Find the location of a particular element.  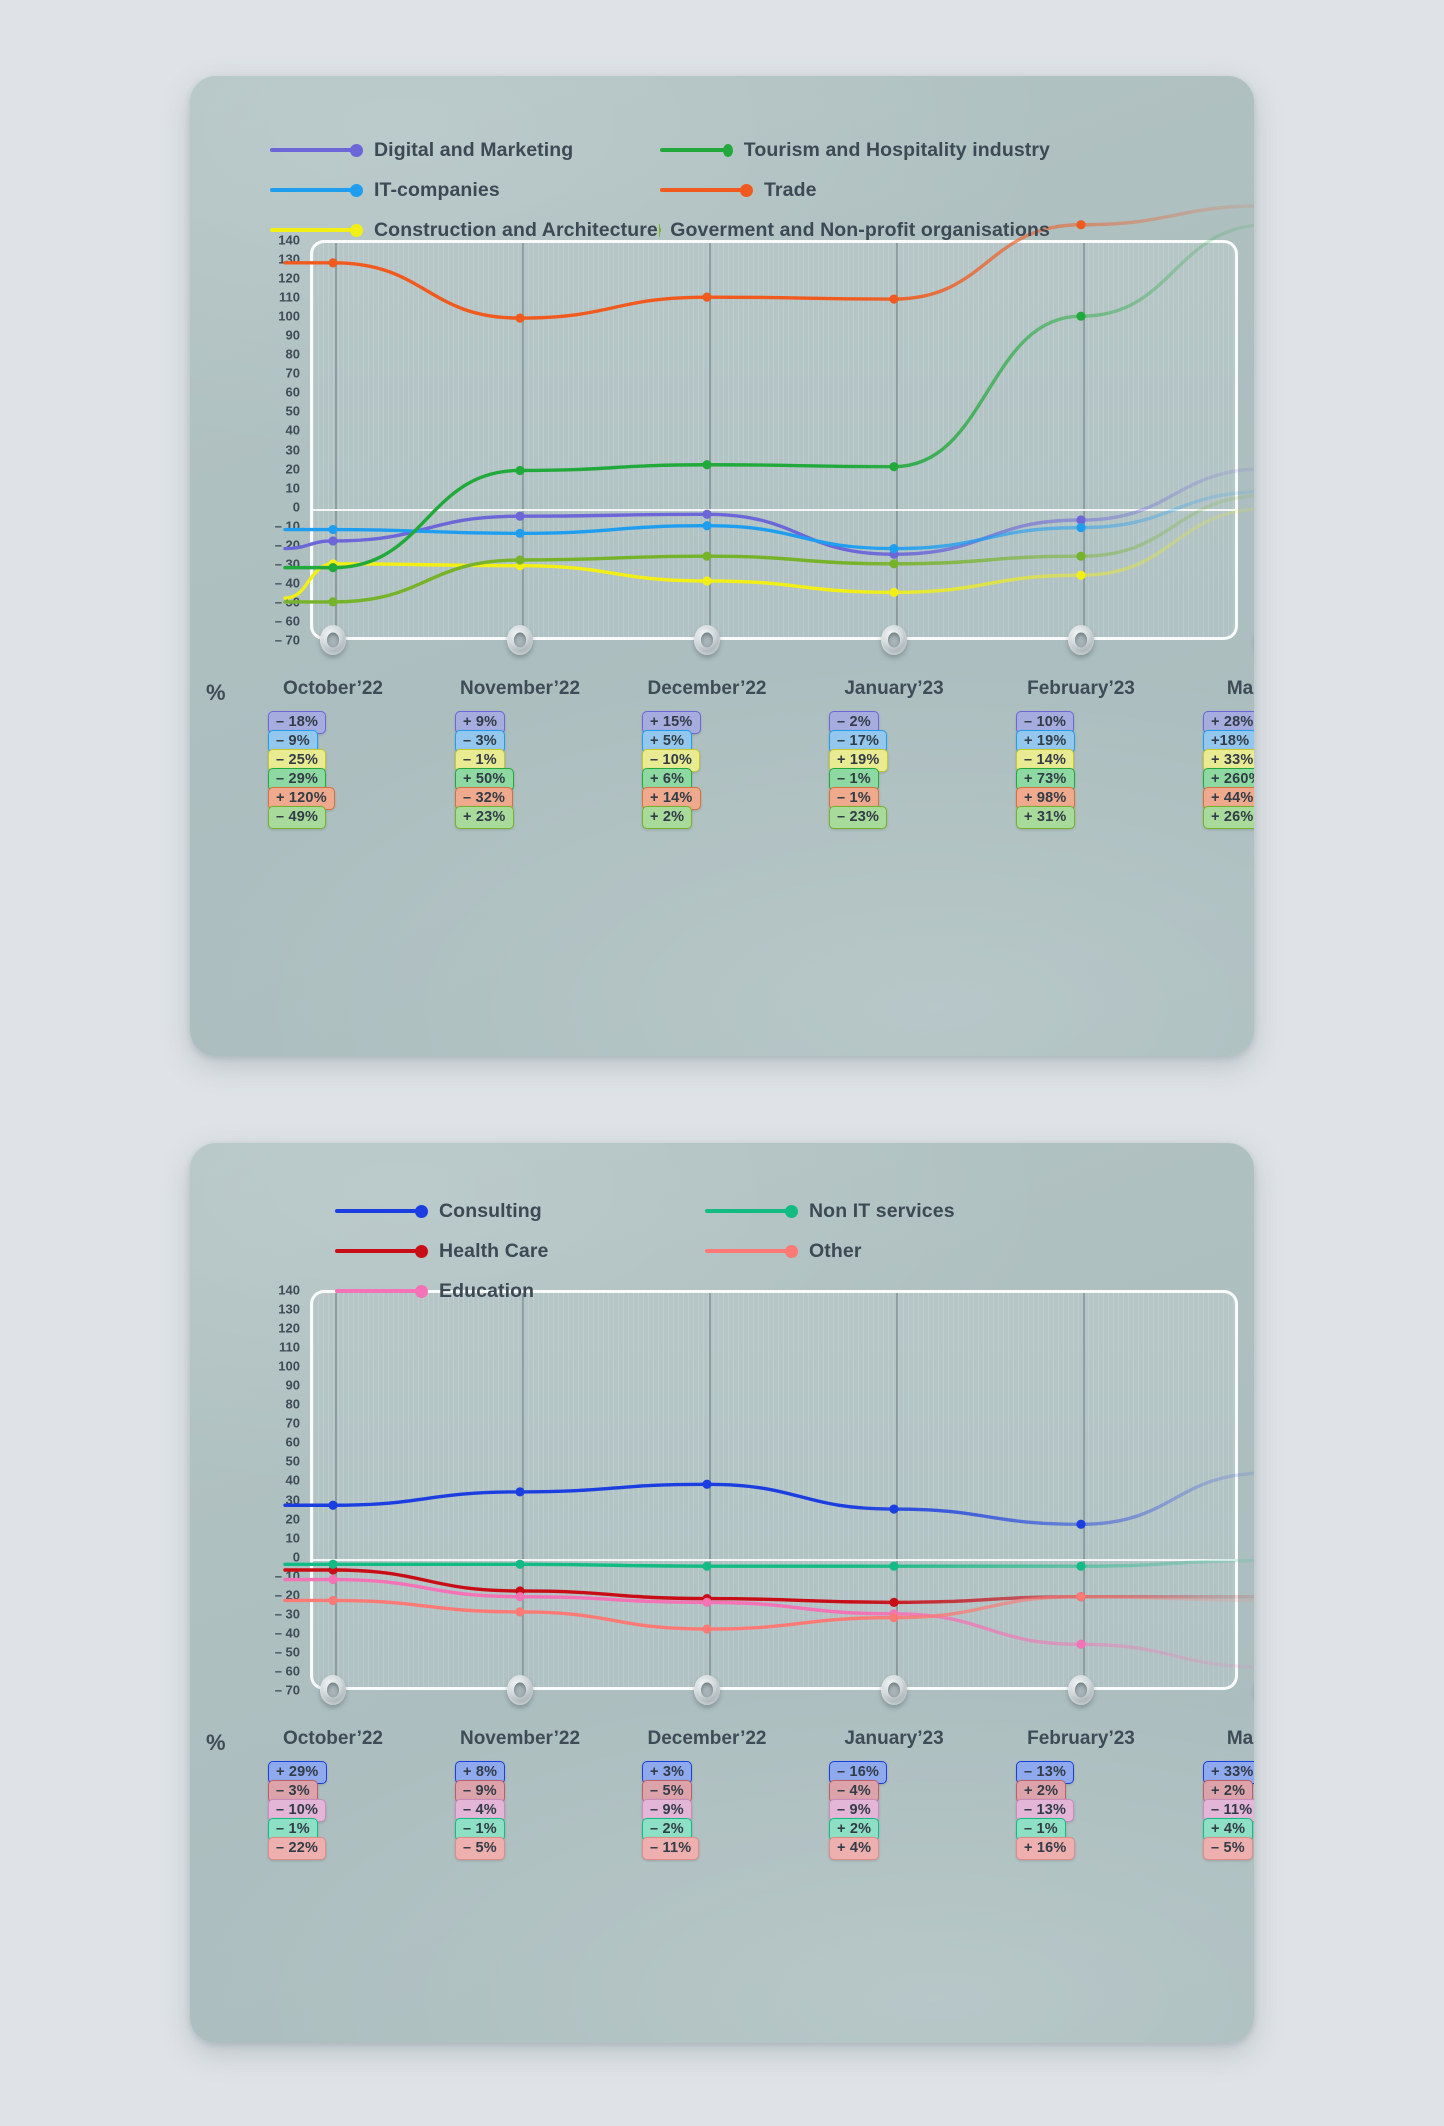

change-badge: + 23% is located at coordinates (484, 817).